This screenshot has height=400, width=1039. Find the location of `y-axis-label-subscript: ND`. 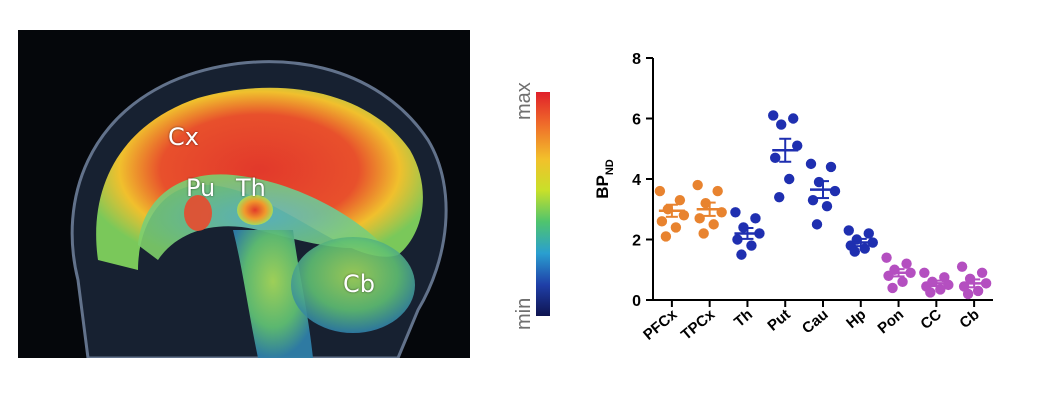

y-axis-label-subscript: ND is located at coordinates (610, 167).